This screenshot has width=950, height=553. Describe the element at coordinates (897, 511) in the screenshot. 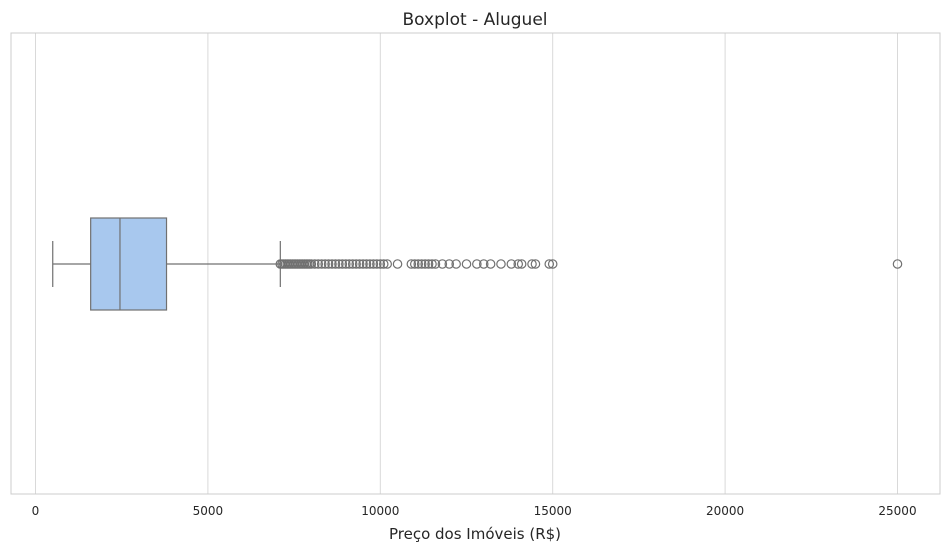

I see `x-tick-label: 25000` at that location.